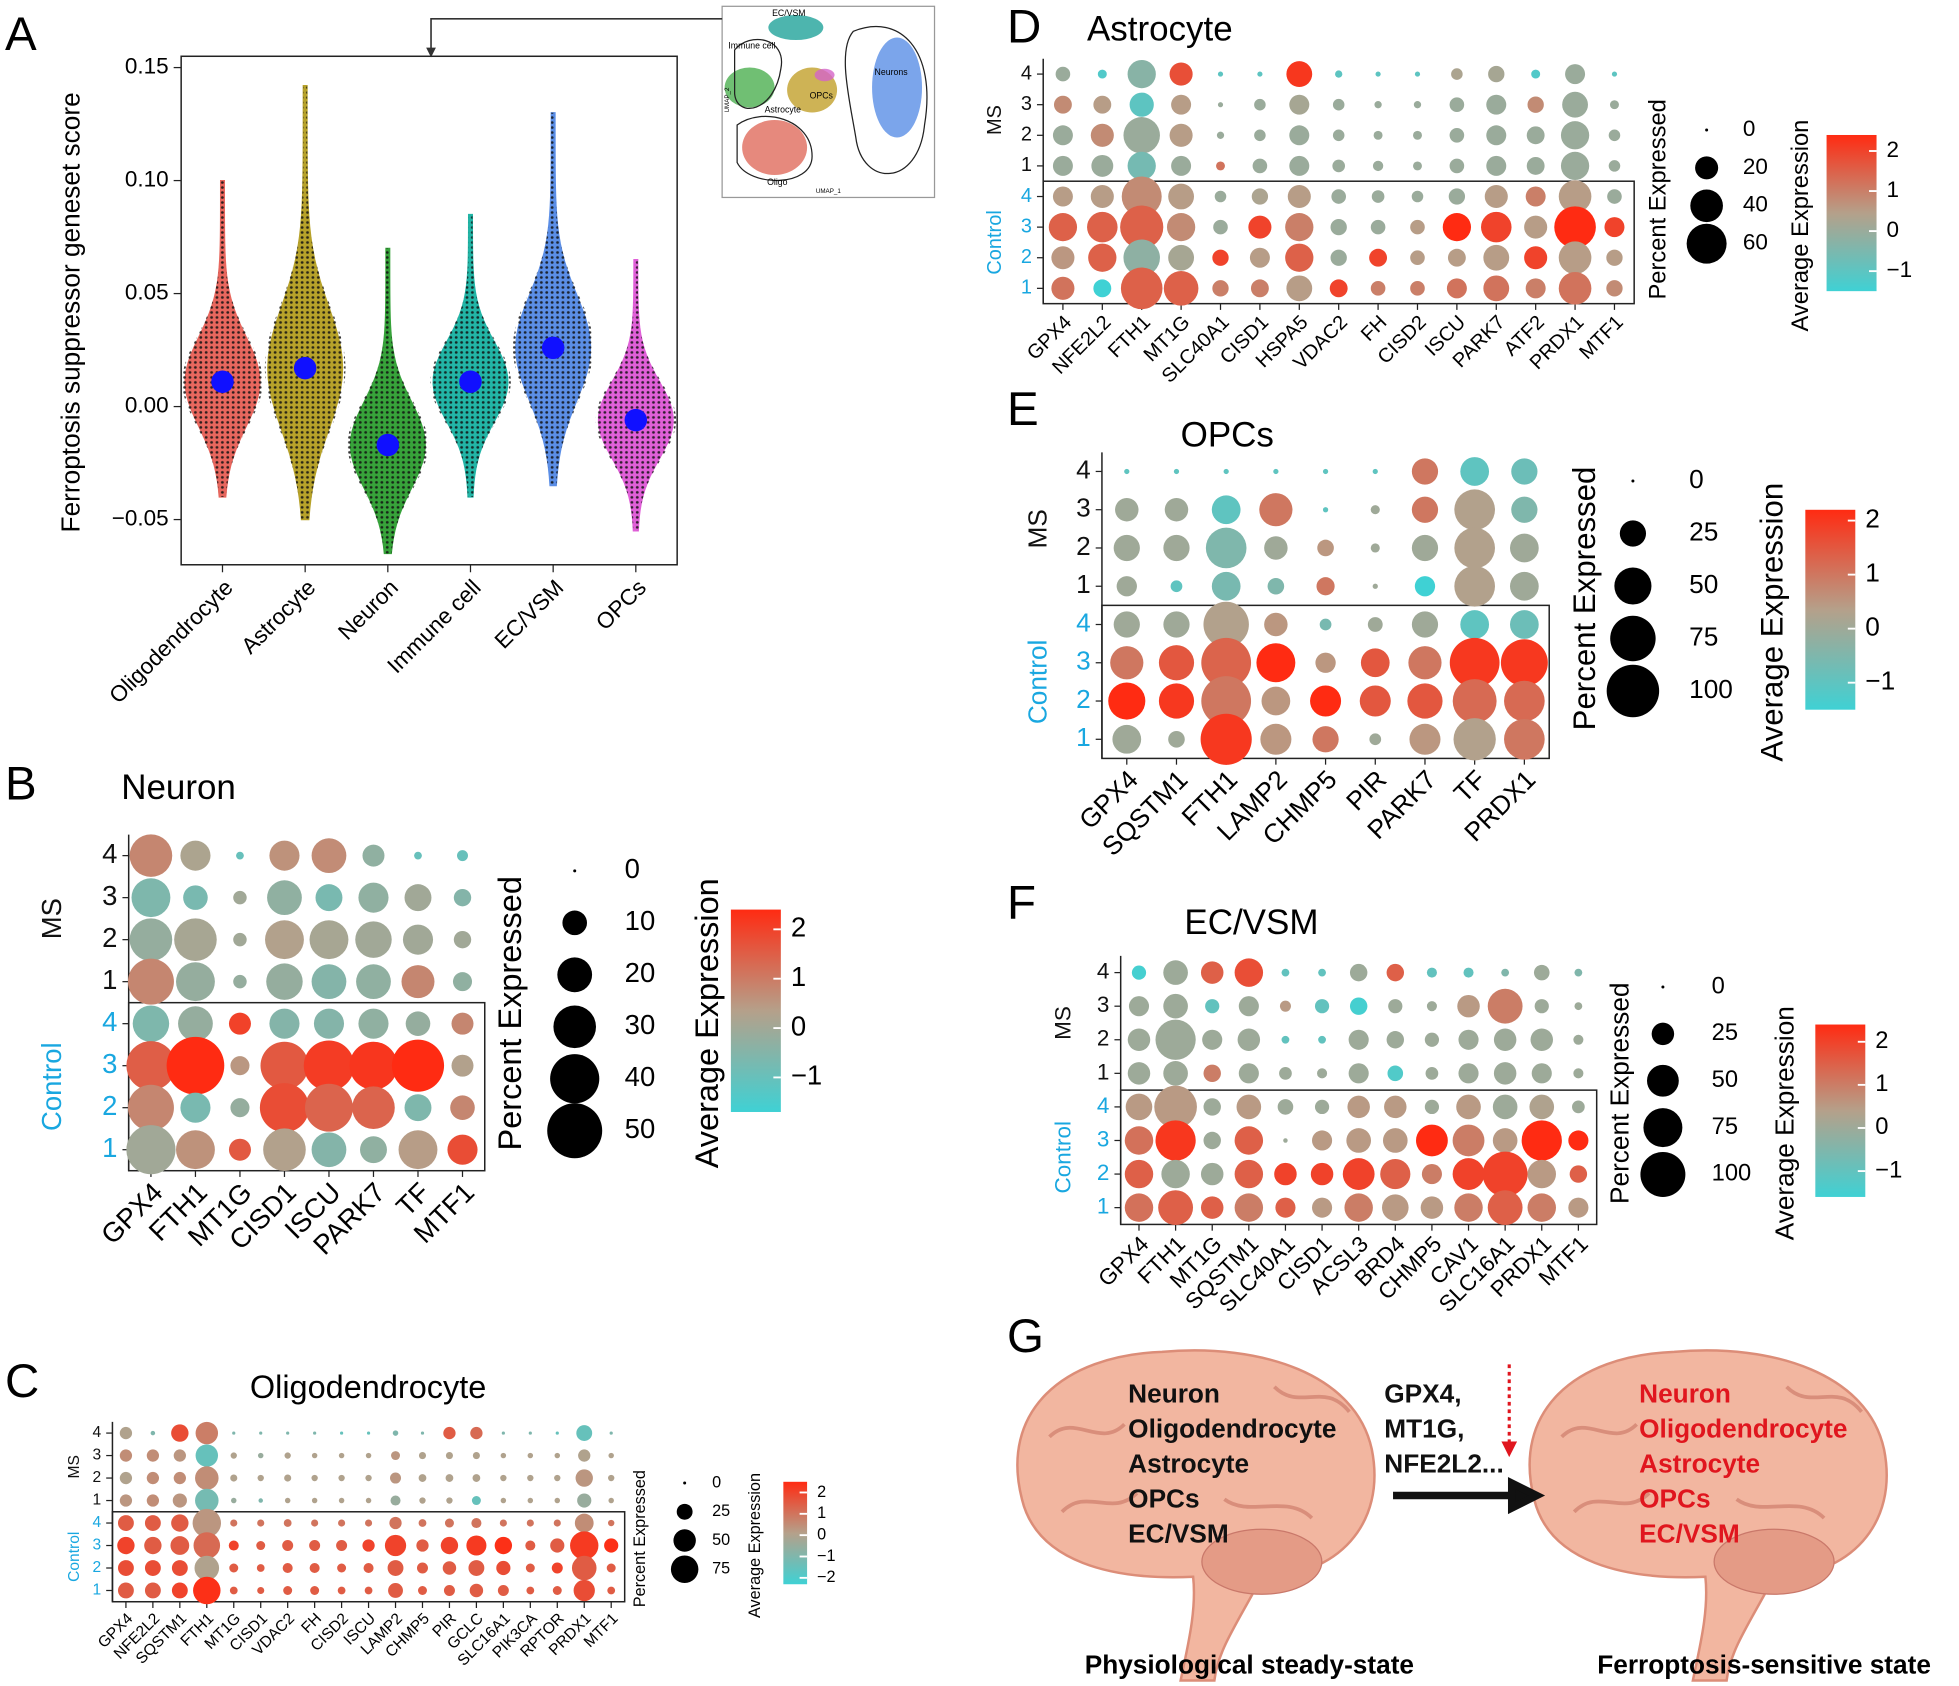  What do you see at coordinates (1764, 1665) in the screenshot?
I see `caption: Ferroptosis-sensitive state` at bounding box center [1764, 1665].